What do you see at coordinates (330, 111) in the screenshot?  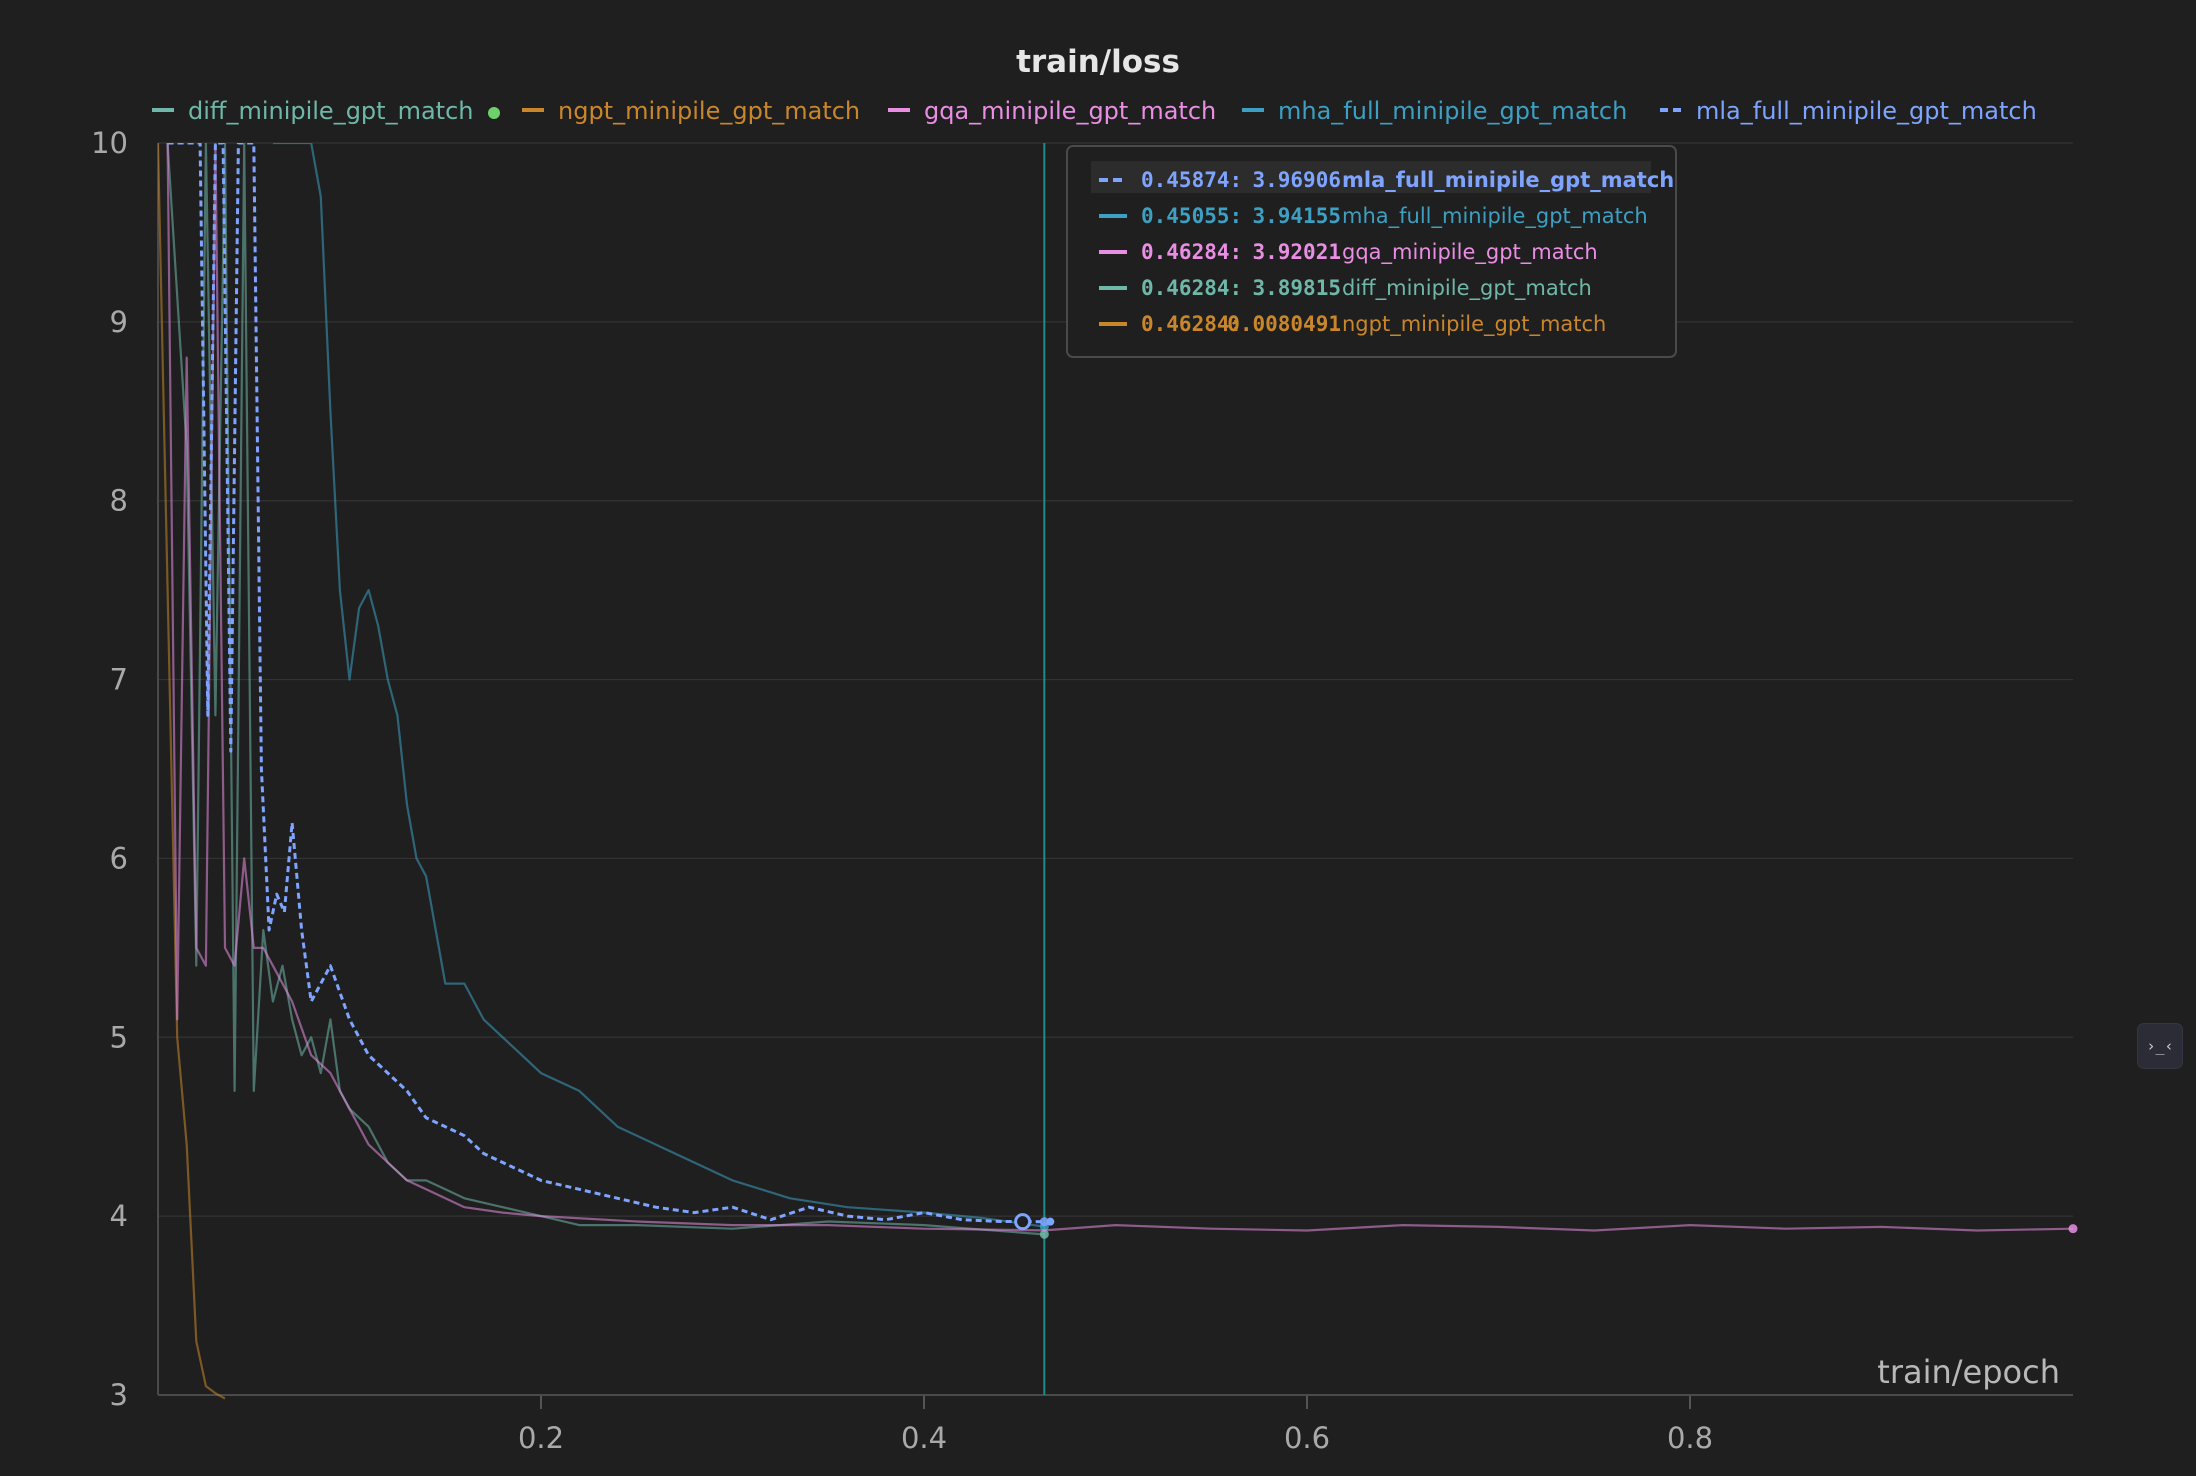 I see `legend-label: diff_minipile_gpt_match` at bounding box center [330, 111].